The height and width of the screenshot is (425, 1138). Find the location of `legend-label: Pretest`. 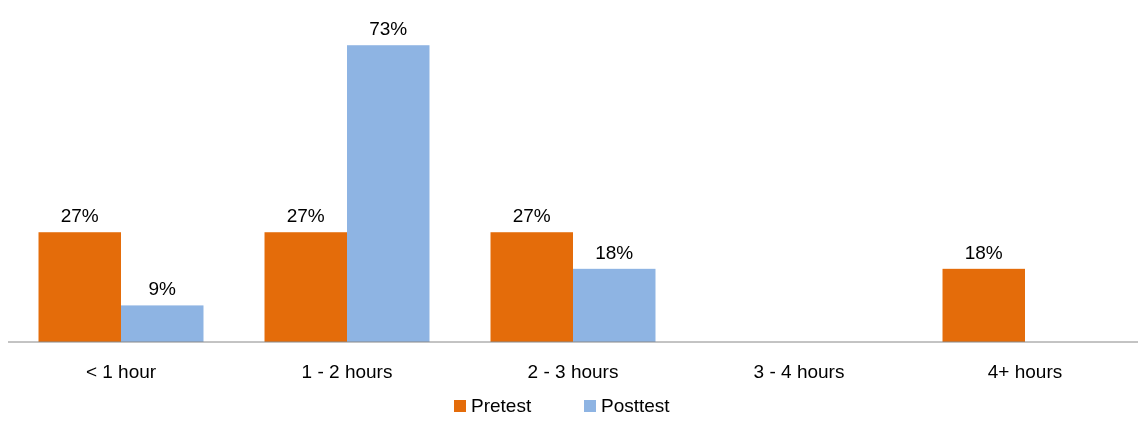

legend-label: Pretest is located at coordinates (501, 405).